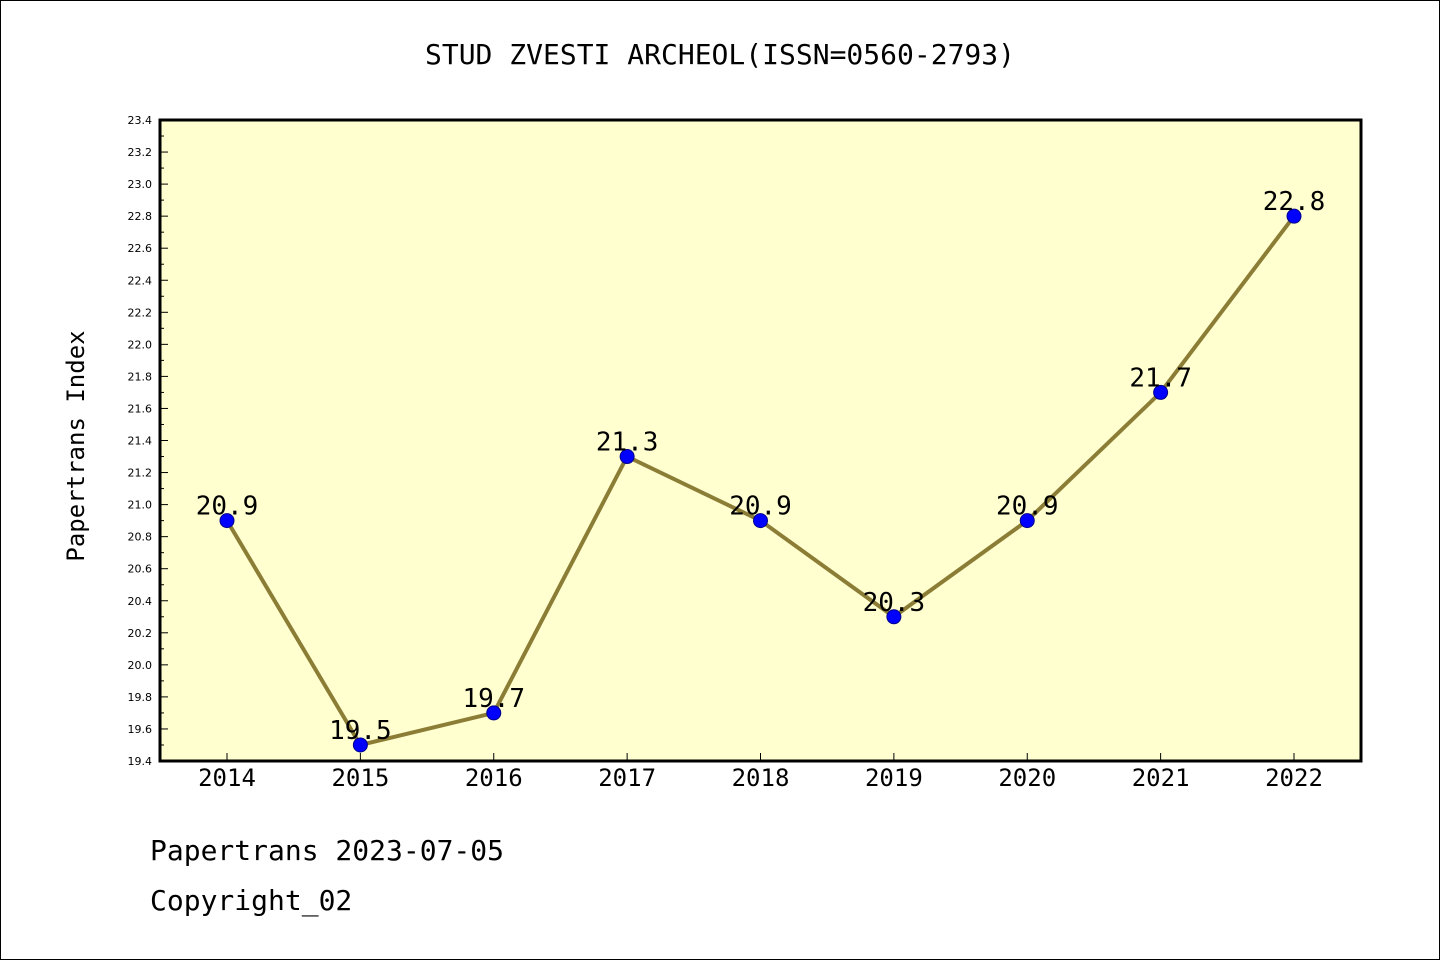 This screenshot has width=1440, height=960. What do you see at coordinates (227, 778) in the screenshot?
I see `x-tick-label: 2014` at bounding box center [227, 778].